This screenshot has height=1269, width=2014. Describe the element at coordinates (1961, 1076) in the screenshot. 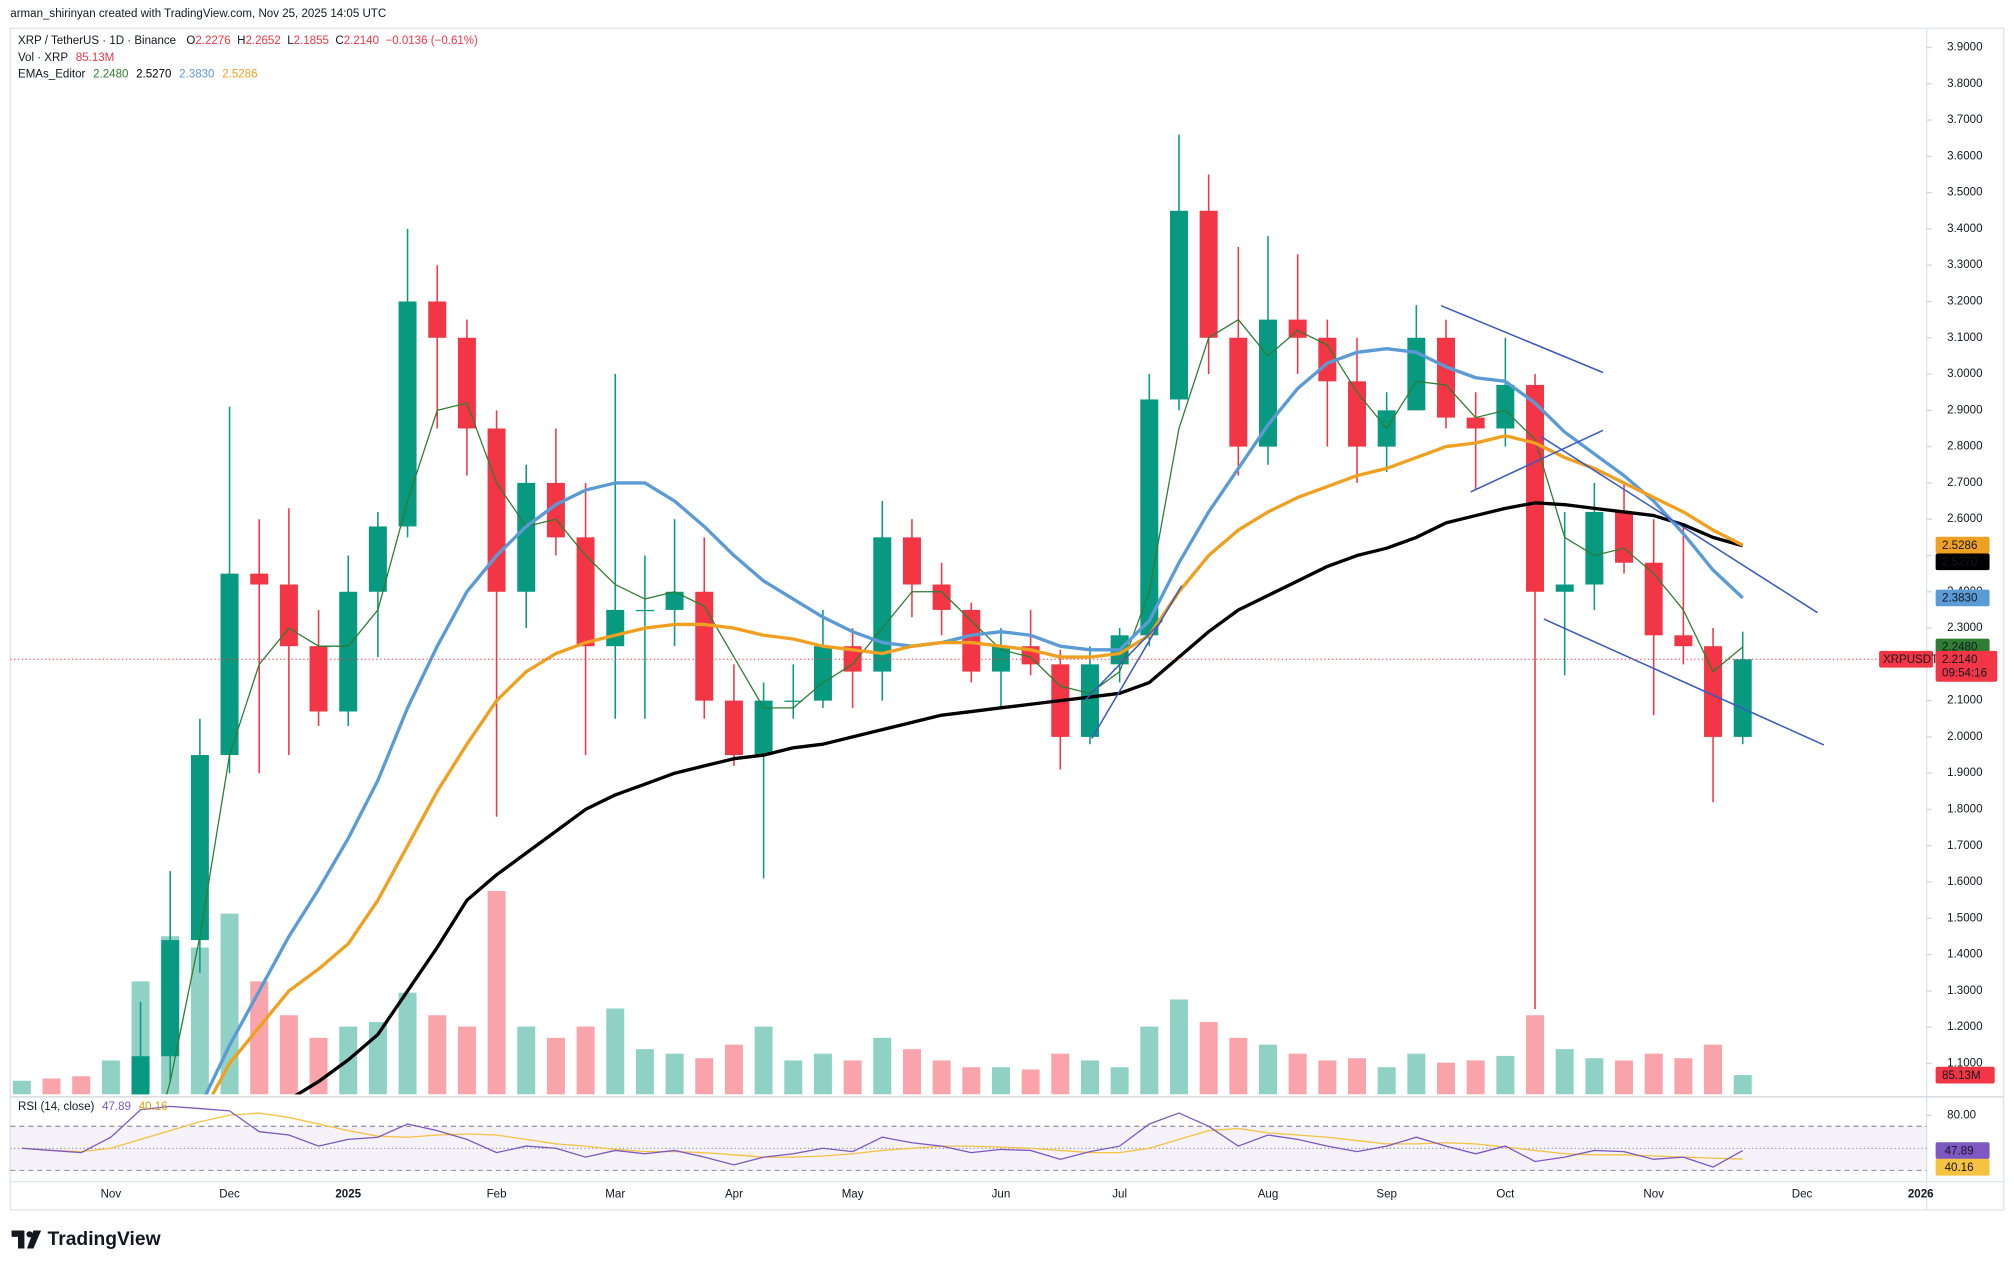

I see `volume-tag-label: 85.13M` at that location.